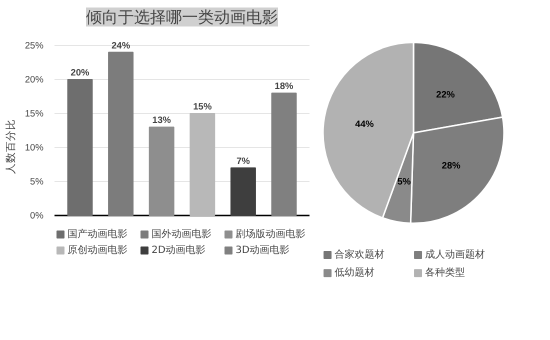 Image resolution: width=550 pixels, height=340 pixels. Describe the element at coordinates (404, 181) in the screenshot. I see `data-label: 5%` at that location.